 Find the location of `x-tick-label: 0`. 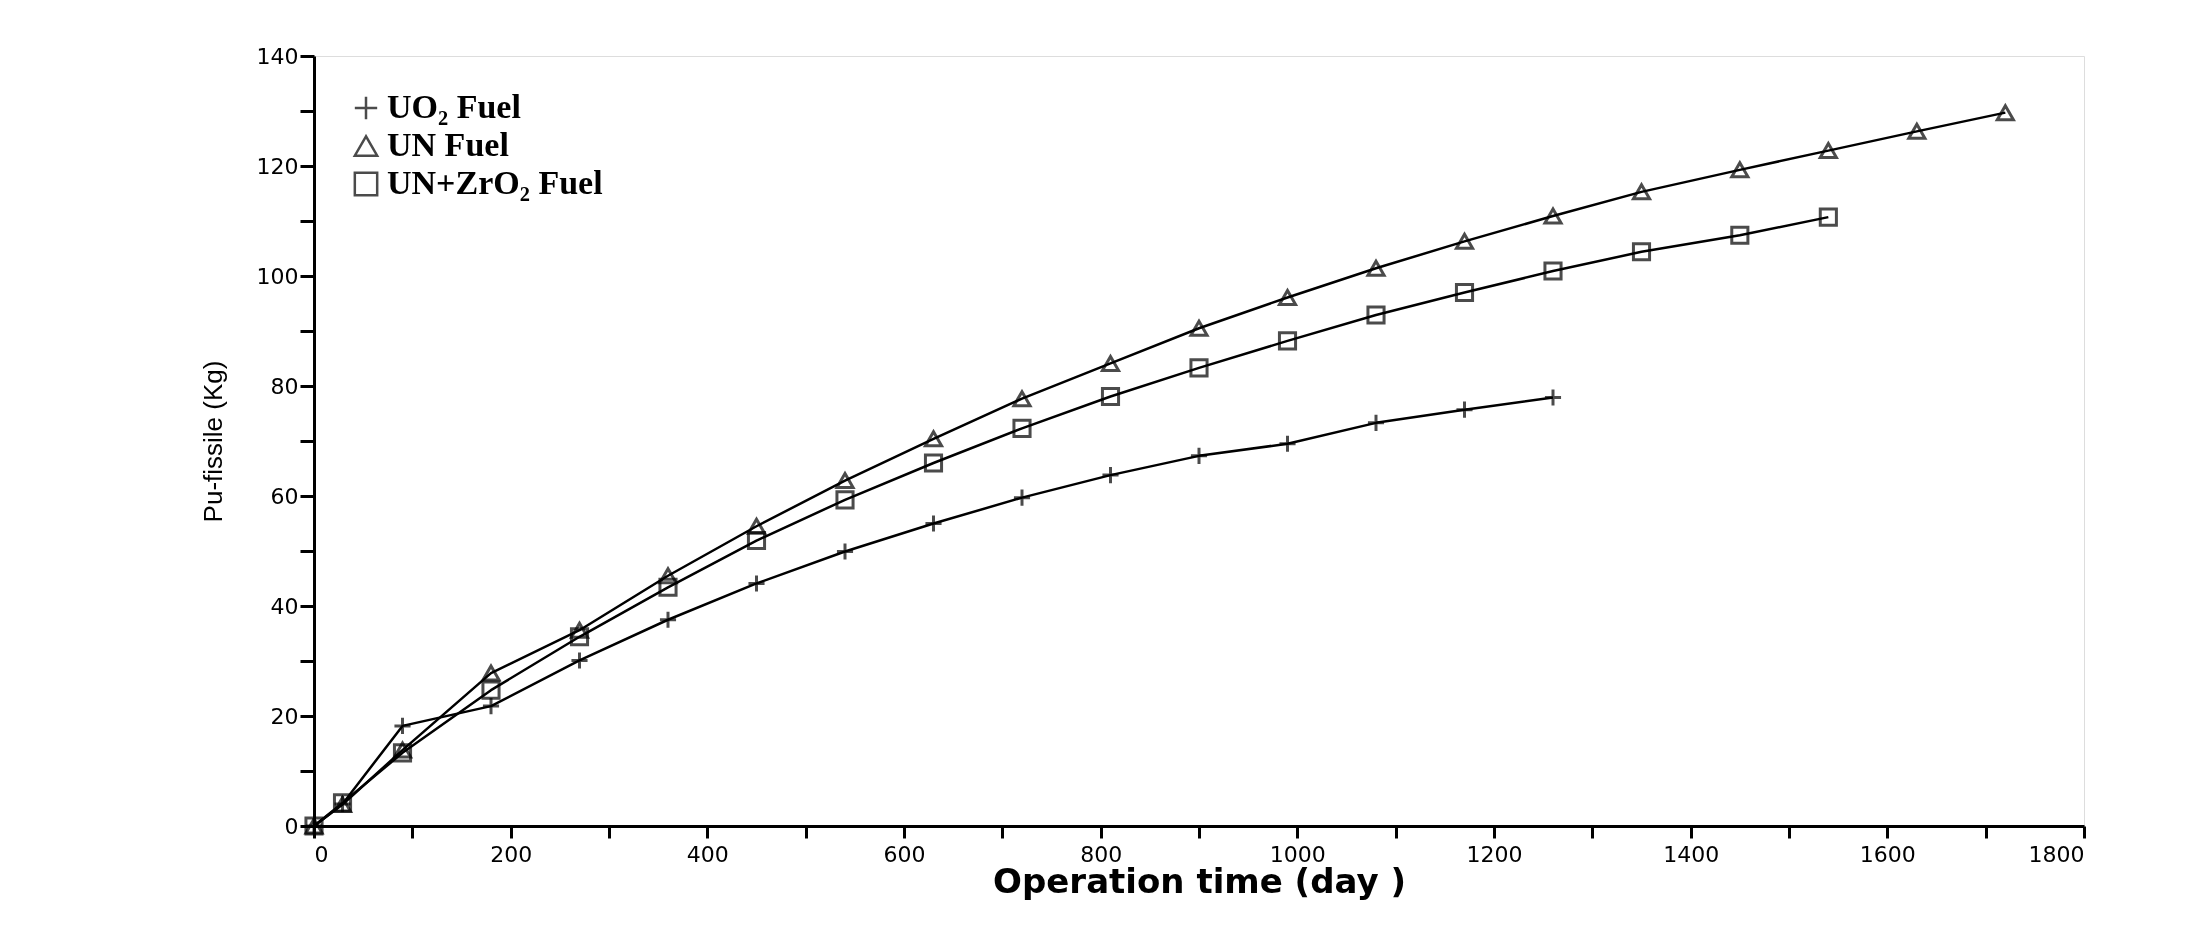

x-tick-label: 0 is located at coordinates (321, 854).